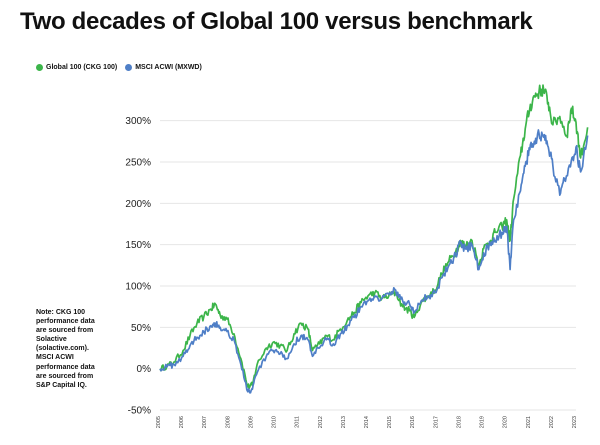 The height and width of the screenshot is (445, 600). I want to click on legend-item-msci: MSCI ACWI (MXWD), so click(163, 67).